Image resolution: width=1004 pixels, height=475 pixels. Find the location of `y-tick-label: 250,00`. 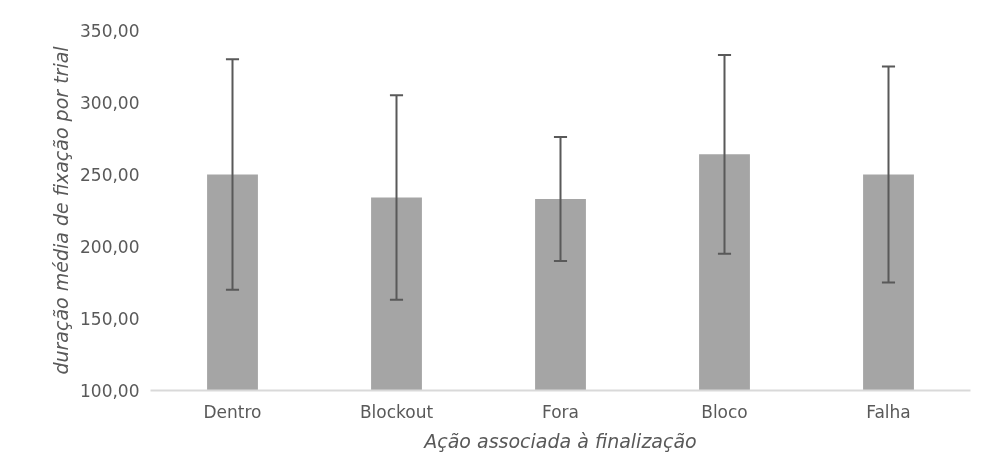

y-tick-label: 250,00 is located at coordinates (110, 175).